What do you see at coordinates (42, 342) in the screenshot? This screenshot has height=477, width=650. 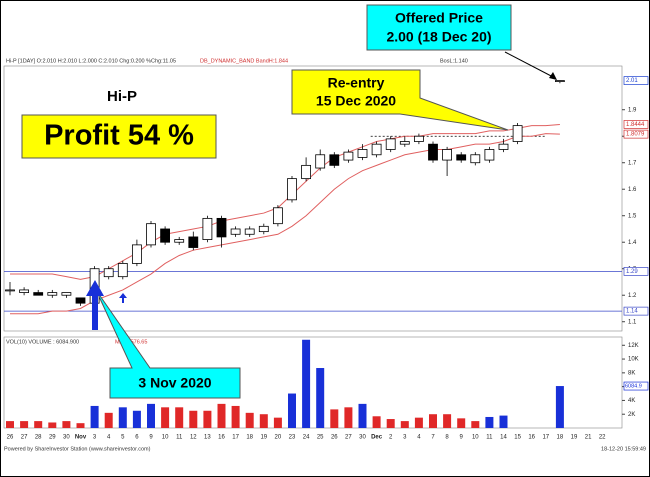 I see `volume-header: VOL(10) VOLUME : 6084.900` at bounding box center [42, 342].